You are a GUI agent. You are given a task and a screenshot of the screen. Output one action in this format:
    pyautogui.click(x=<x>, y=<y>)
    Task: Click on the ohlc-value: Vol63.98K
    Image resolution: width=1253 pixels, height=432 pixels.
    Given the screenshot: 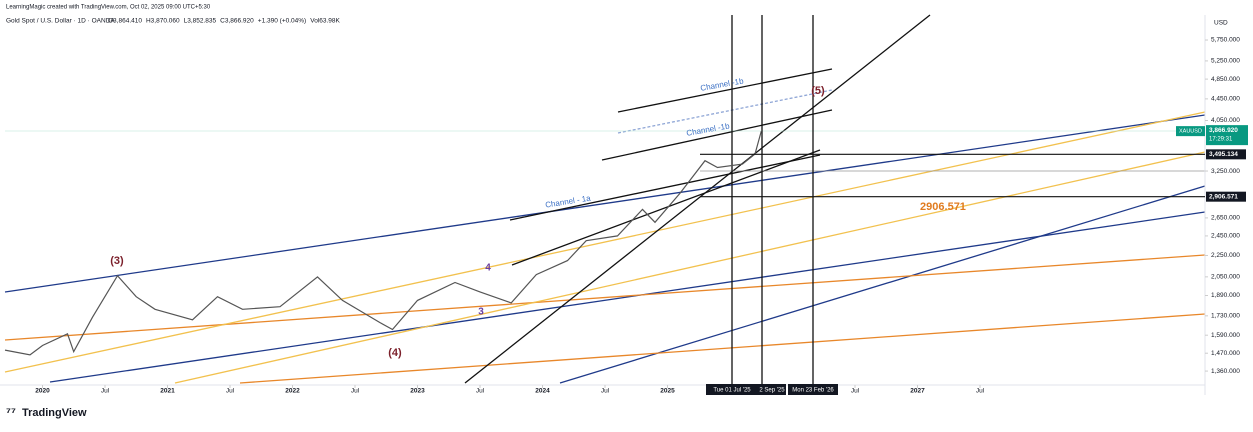 What is the action you would take?
    pyautogui.click(x=325, y=21)
    